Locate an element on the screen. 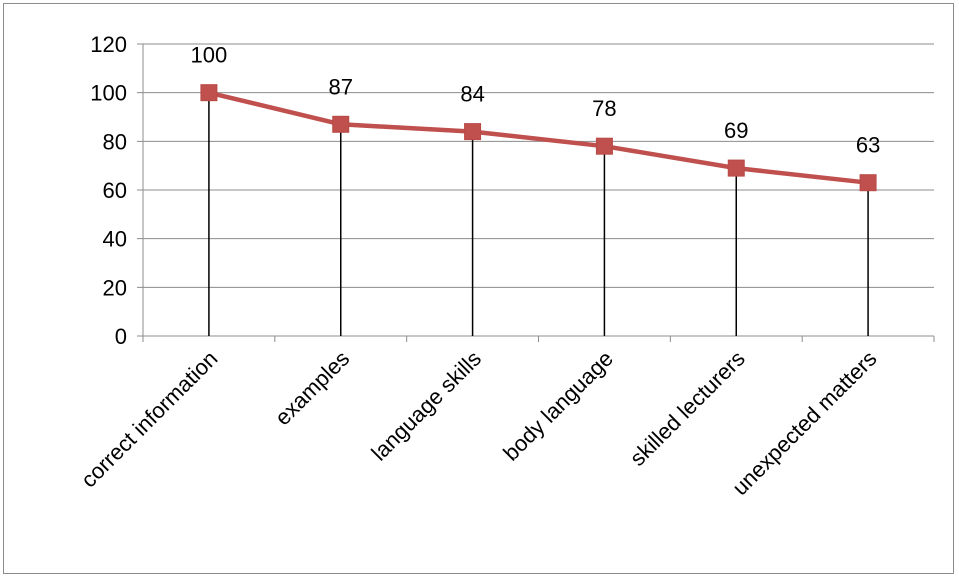 Image resolution: width=959 pixels, height=579 pixels. data-label: 78 is located at coordinates (604, 108).